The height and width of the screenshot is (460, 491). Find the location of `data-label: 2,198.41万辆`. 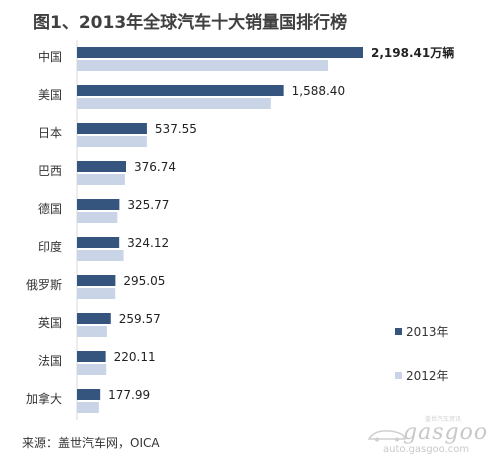

data-label: 2,198.41万辆 is located at coordinates (412, 52).